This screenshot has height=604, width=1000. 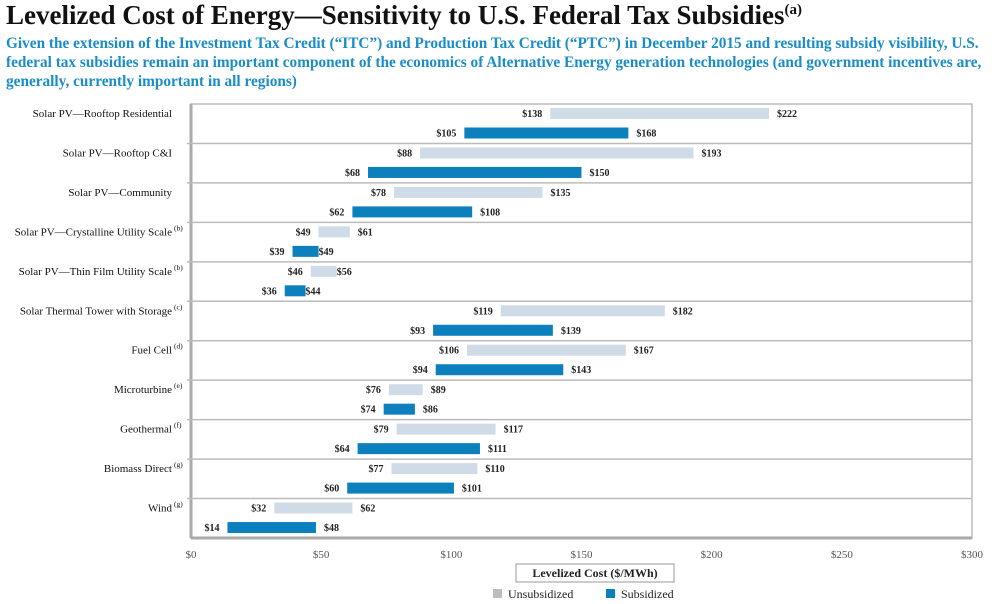 I want to click on legend-swatch-subsidized, so click(x=610, y=593).